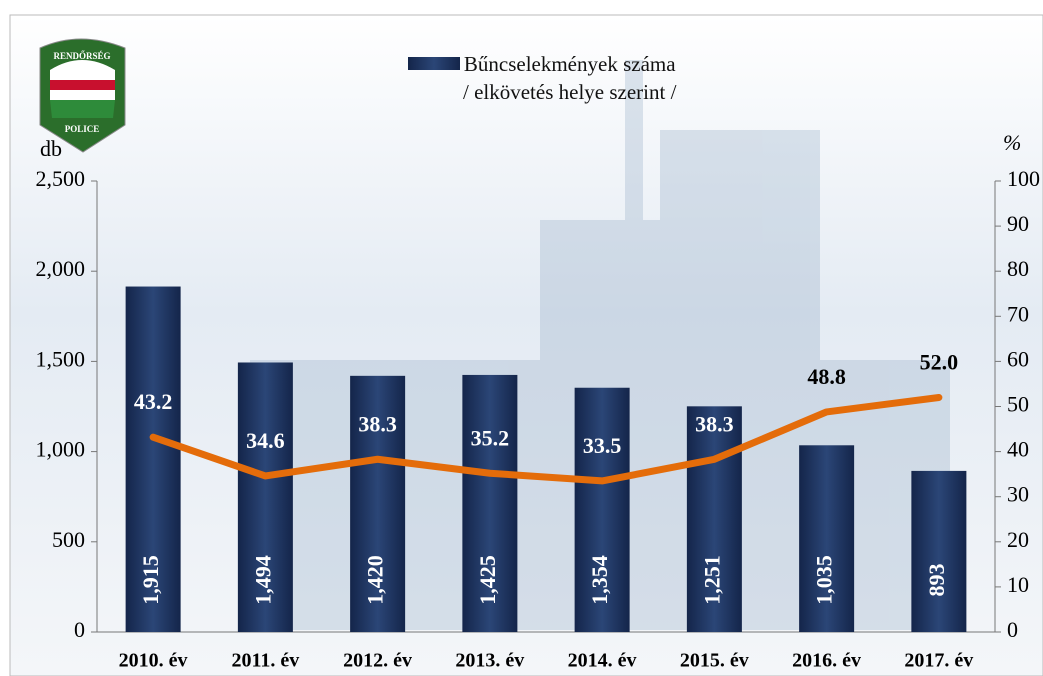  I want to click on y2-tick-label: 100, so click(1023, 178).